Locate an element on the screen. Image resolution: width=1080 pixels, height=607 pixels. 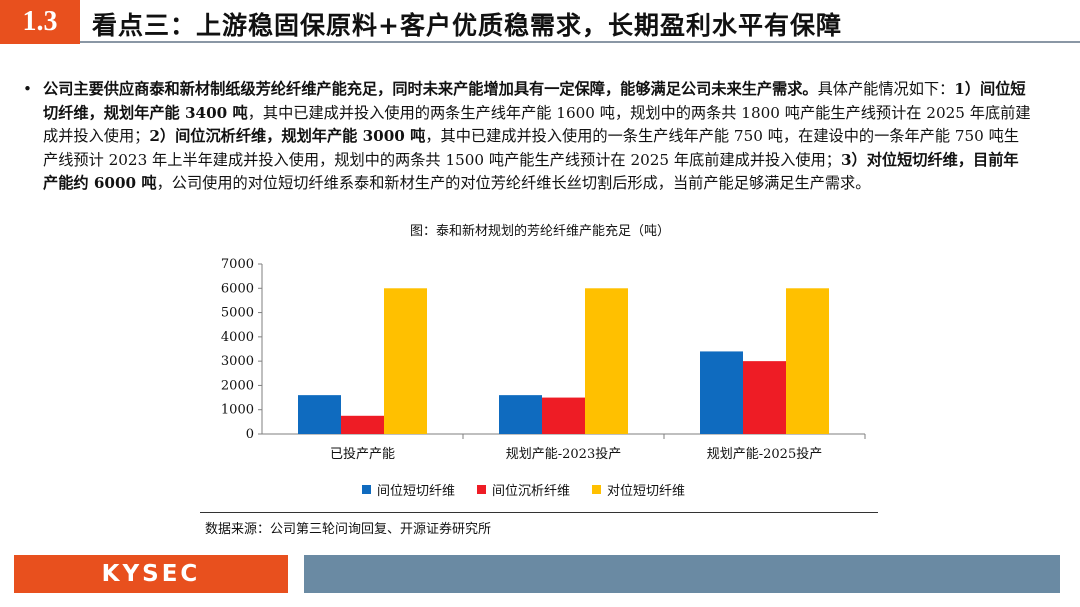
x-tick-label: 规划产能-2023投产 is located at coordinates (563, 454).